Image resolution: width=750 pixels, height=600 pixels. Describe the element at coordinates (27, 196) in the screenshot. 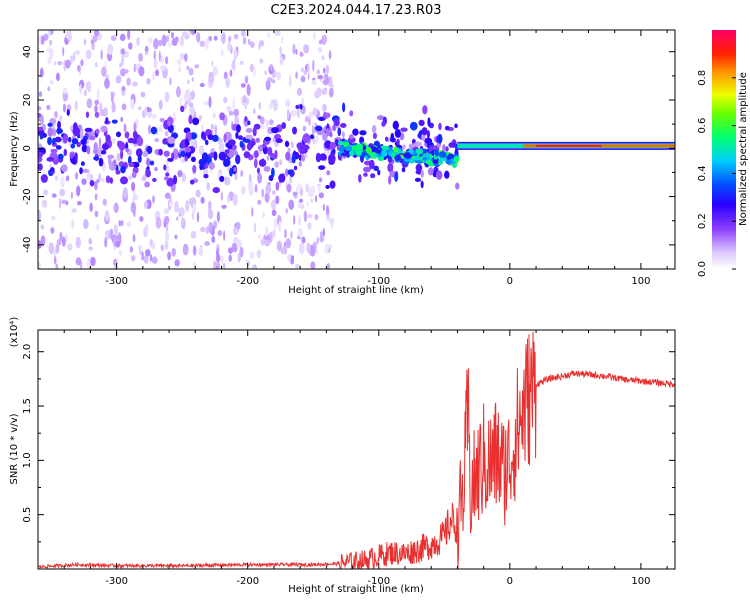

I see `spectrogram-ytick-label: -20` at that location.